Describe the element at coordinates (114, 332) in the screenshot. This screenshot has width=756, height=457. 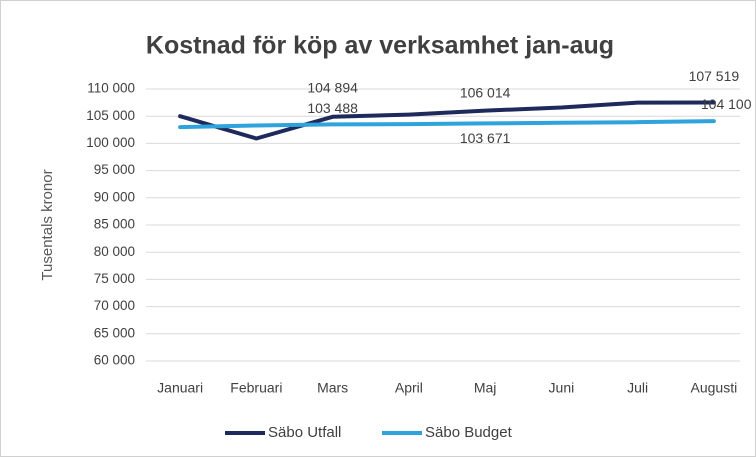
I see `y-tick-label: 65 000` at that location.